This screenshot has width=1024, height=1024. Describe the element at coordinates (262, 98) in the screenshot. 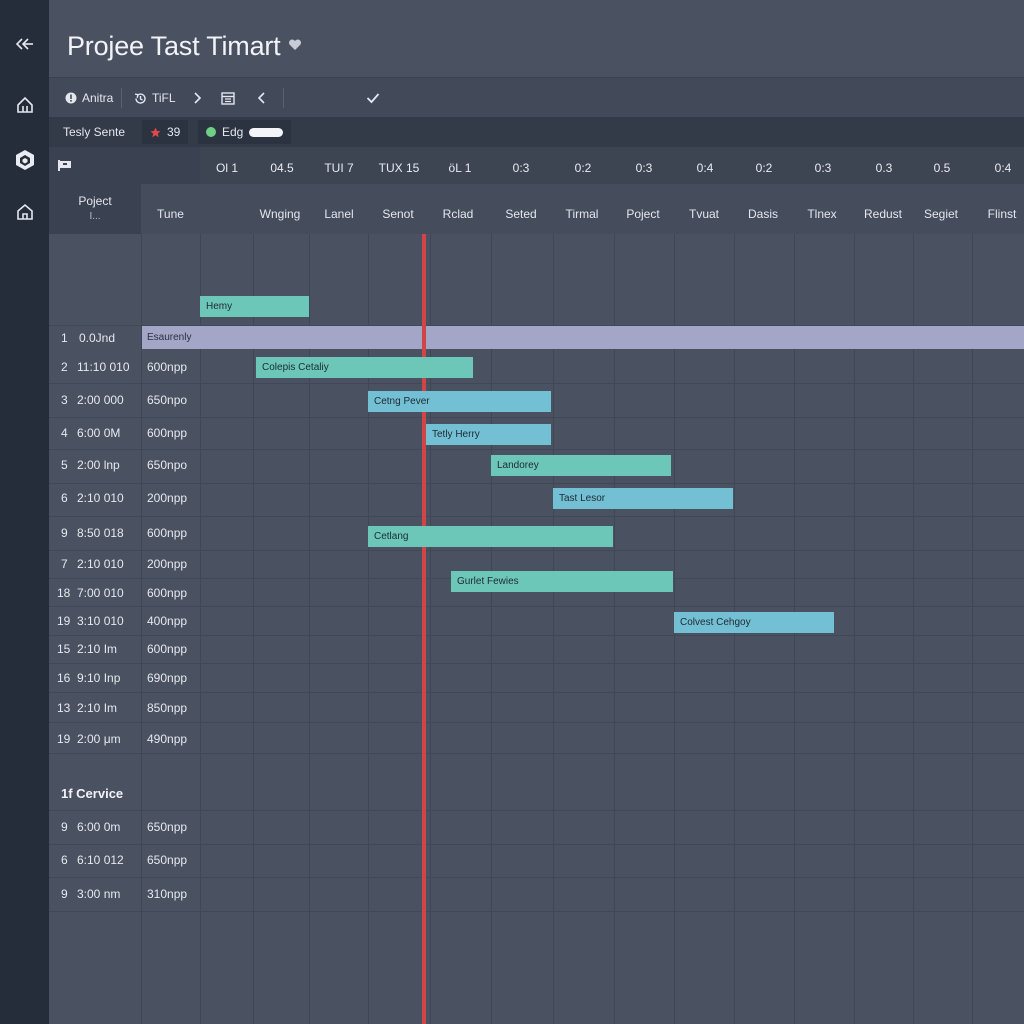

I see `previous-button` at that location.